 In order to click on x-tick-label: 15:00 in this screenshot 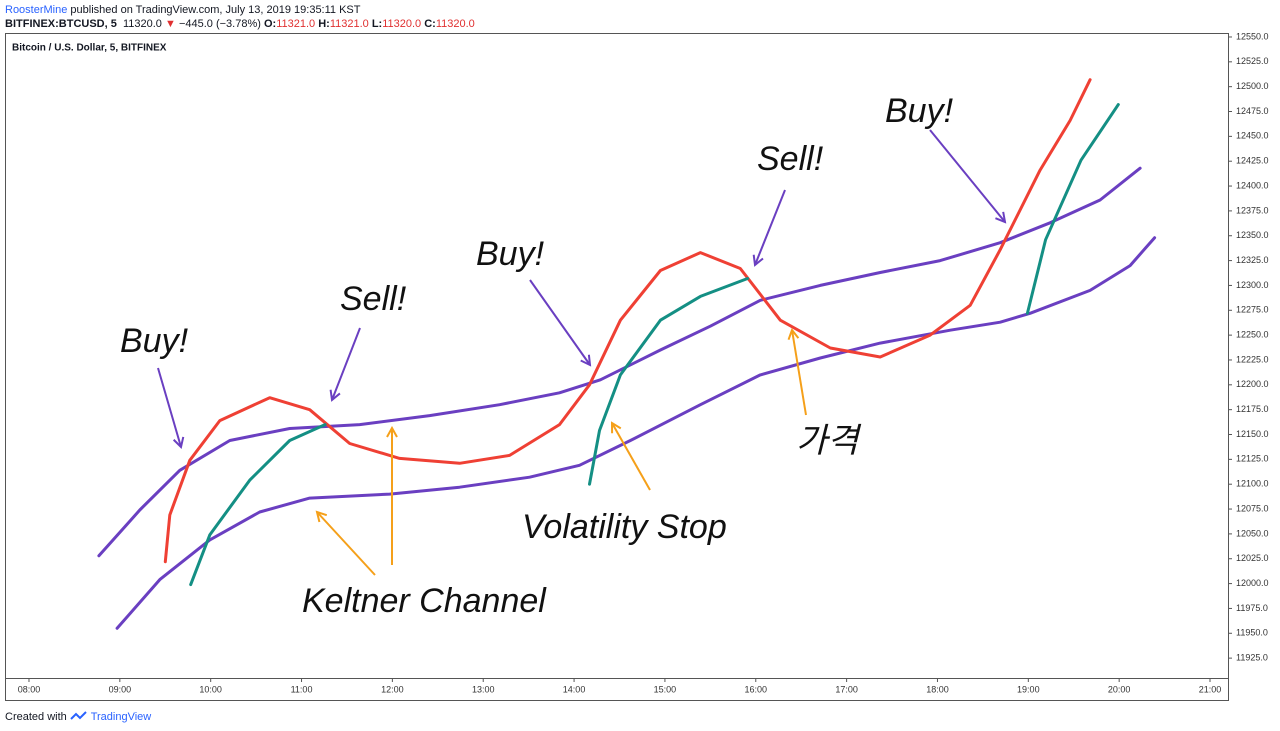, I will do `click(665, 689)`.